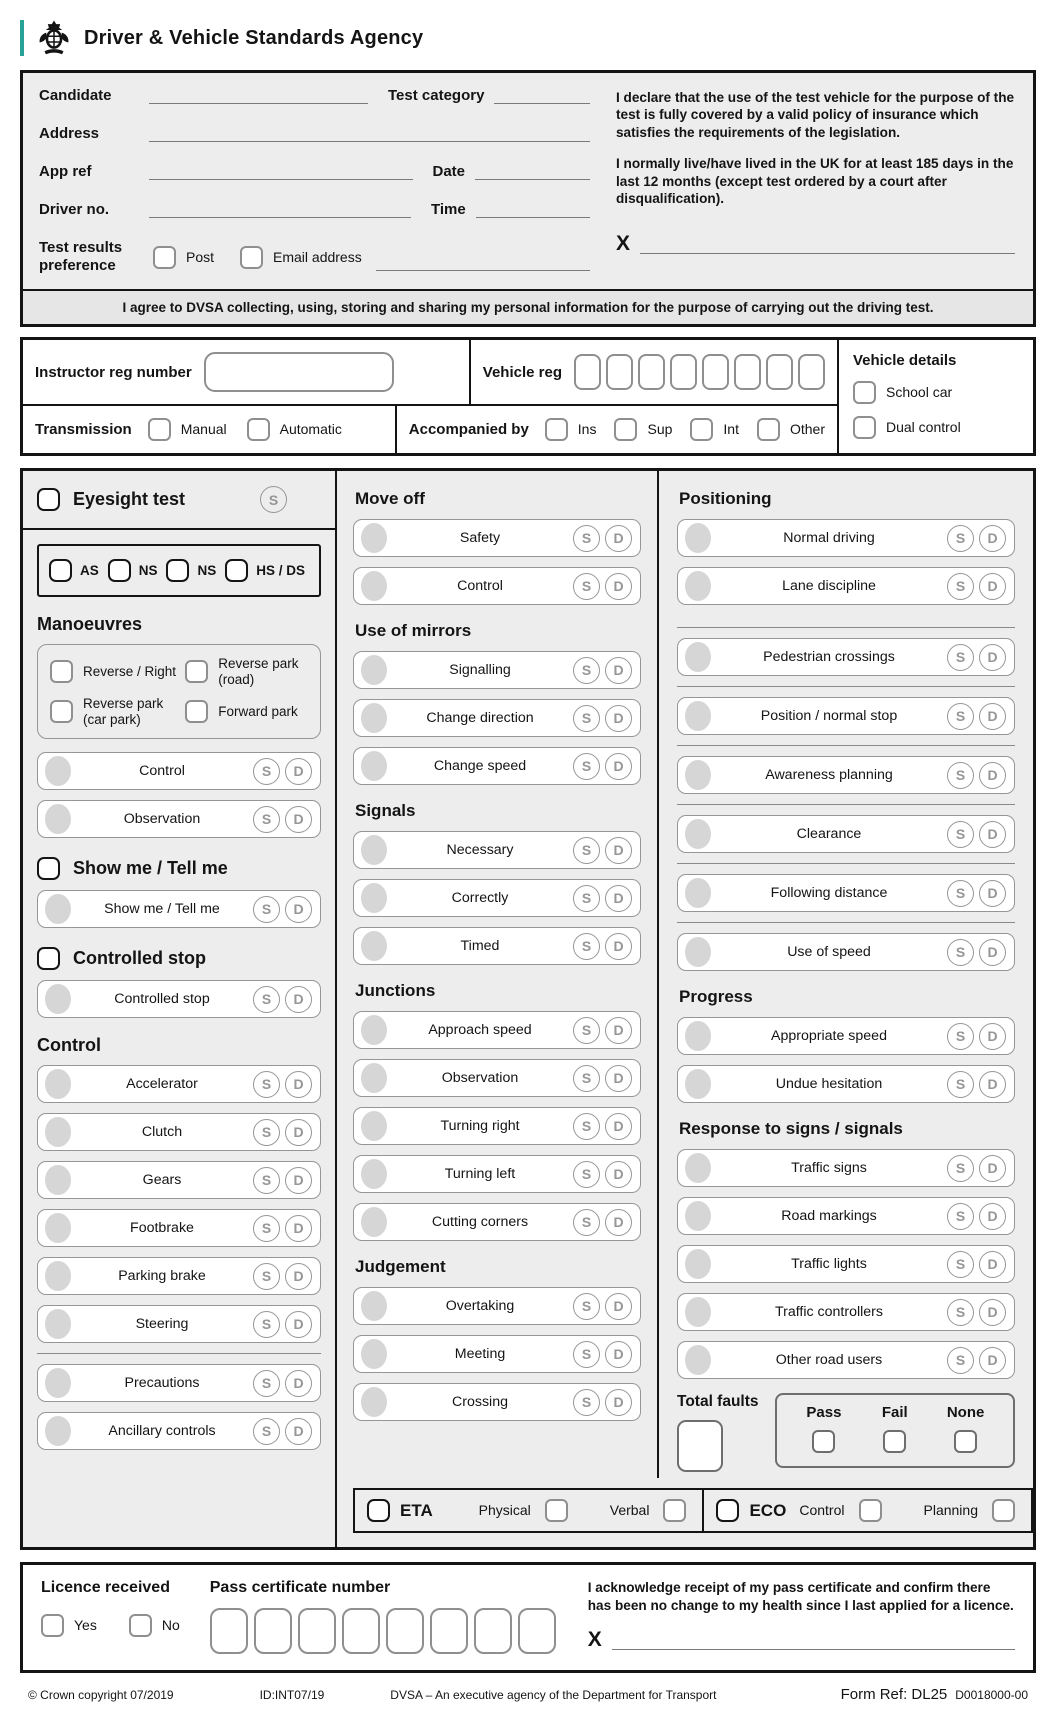 Image resolution: width=1056 pixels, height=1713 pixels. I want to click on eyesight-test-checkbox, so click(48, 499).